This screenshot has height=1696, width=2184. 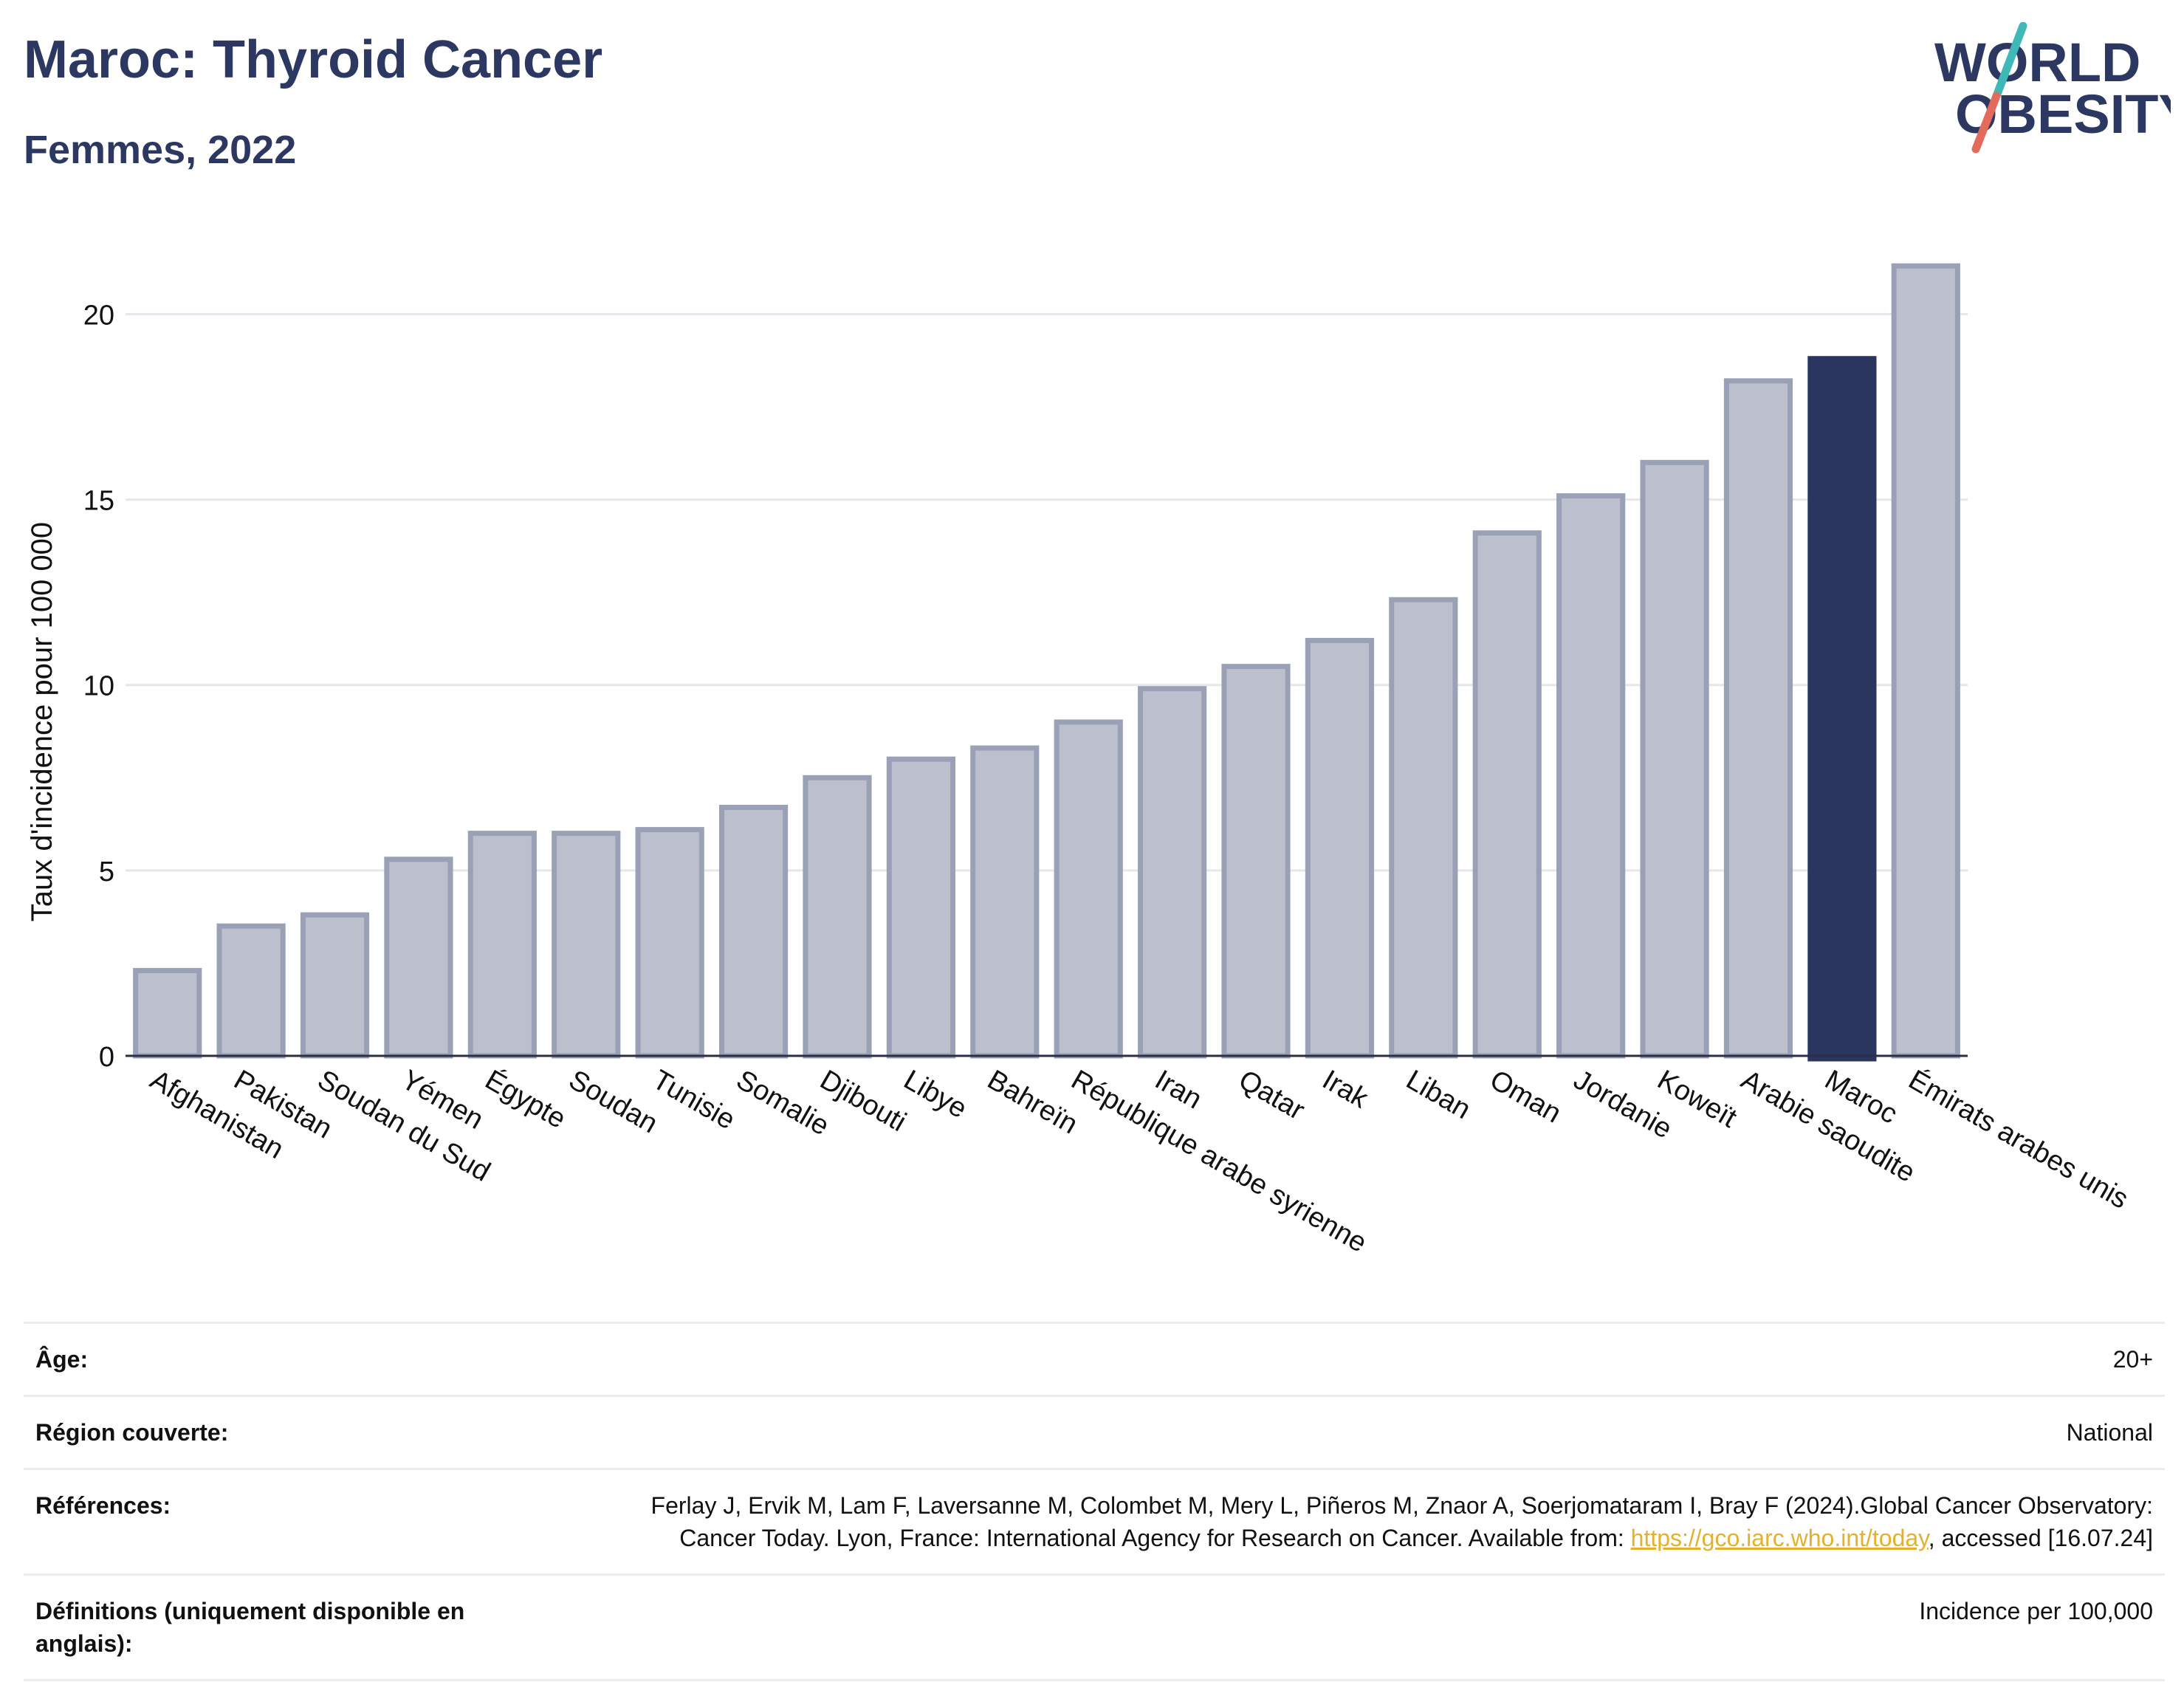 I want to click on world-obesity-logo: WORLD OBESITY, so click(x=2052, y=88).